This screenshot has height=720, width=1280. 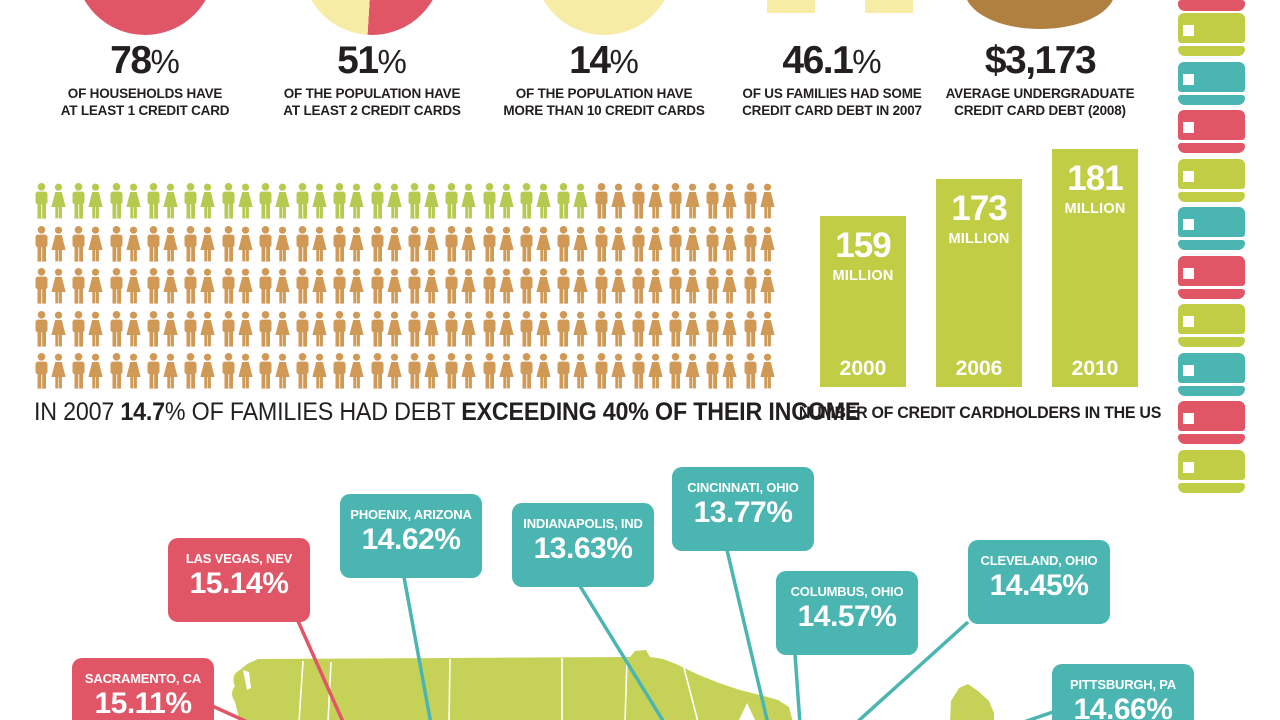 I want to click on bar-2006: 173 MILLION 2006, so click(x=979, y=283).